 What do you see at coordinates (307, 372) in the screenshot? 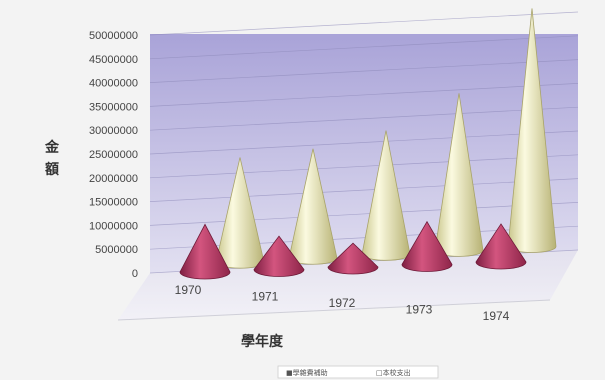
I see `legend-item-0: ■學雜費補助` at bounding box center [307, 372].